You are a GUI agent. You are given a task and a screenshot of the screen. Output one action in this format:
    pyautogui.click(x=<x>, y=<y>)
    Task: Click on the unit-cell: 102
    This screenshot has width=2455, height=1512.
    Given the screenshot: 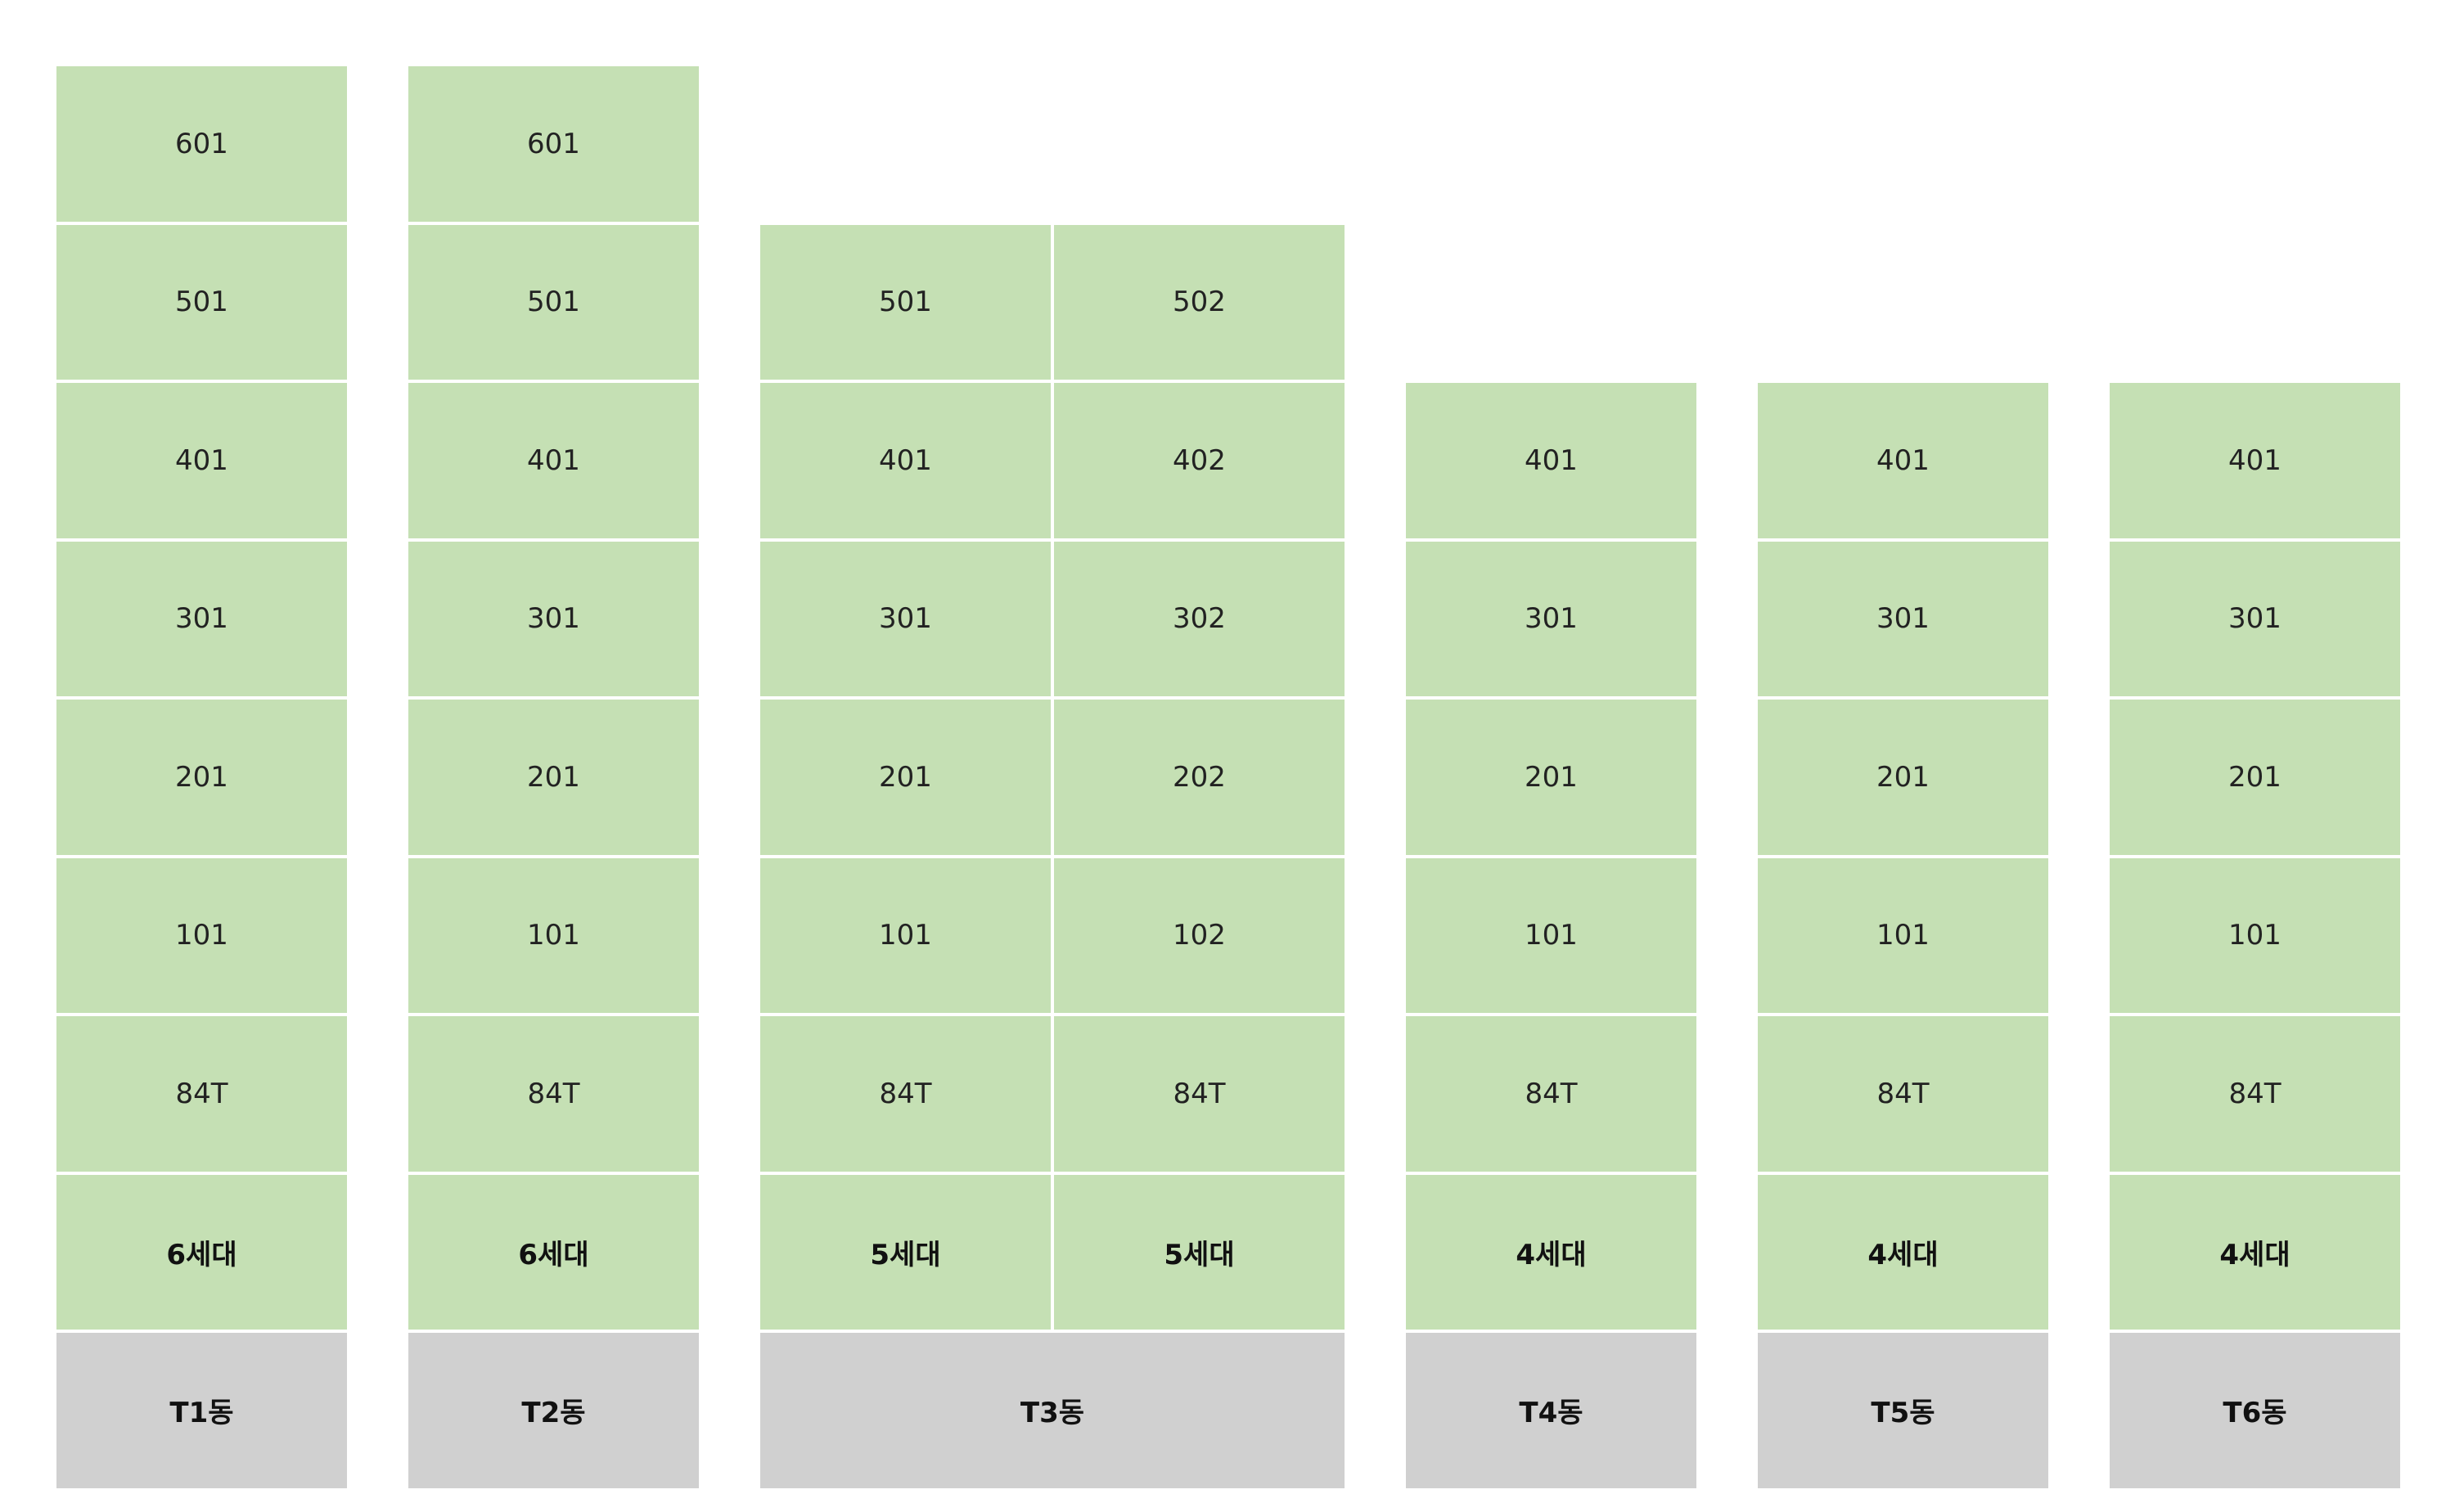 What is the action you would take?
    pyautogui.click(x=1199, y=936)
    